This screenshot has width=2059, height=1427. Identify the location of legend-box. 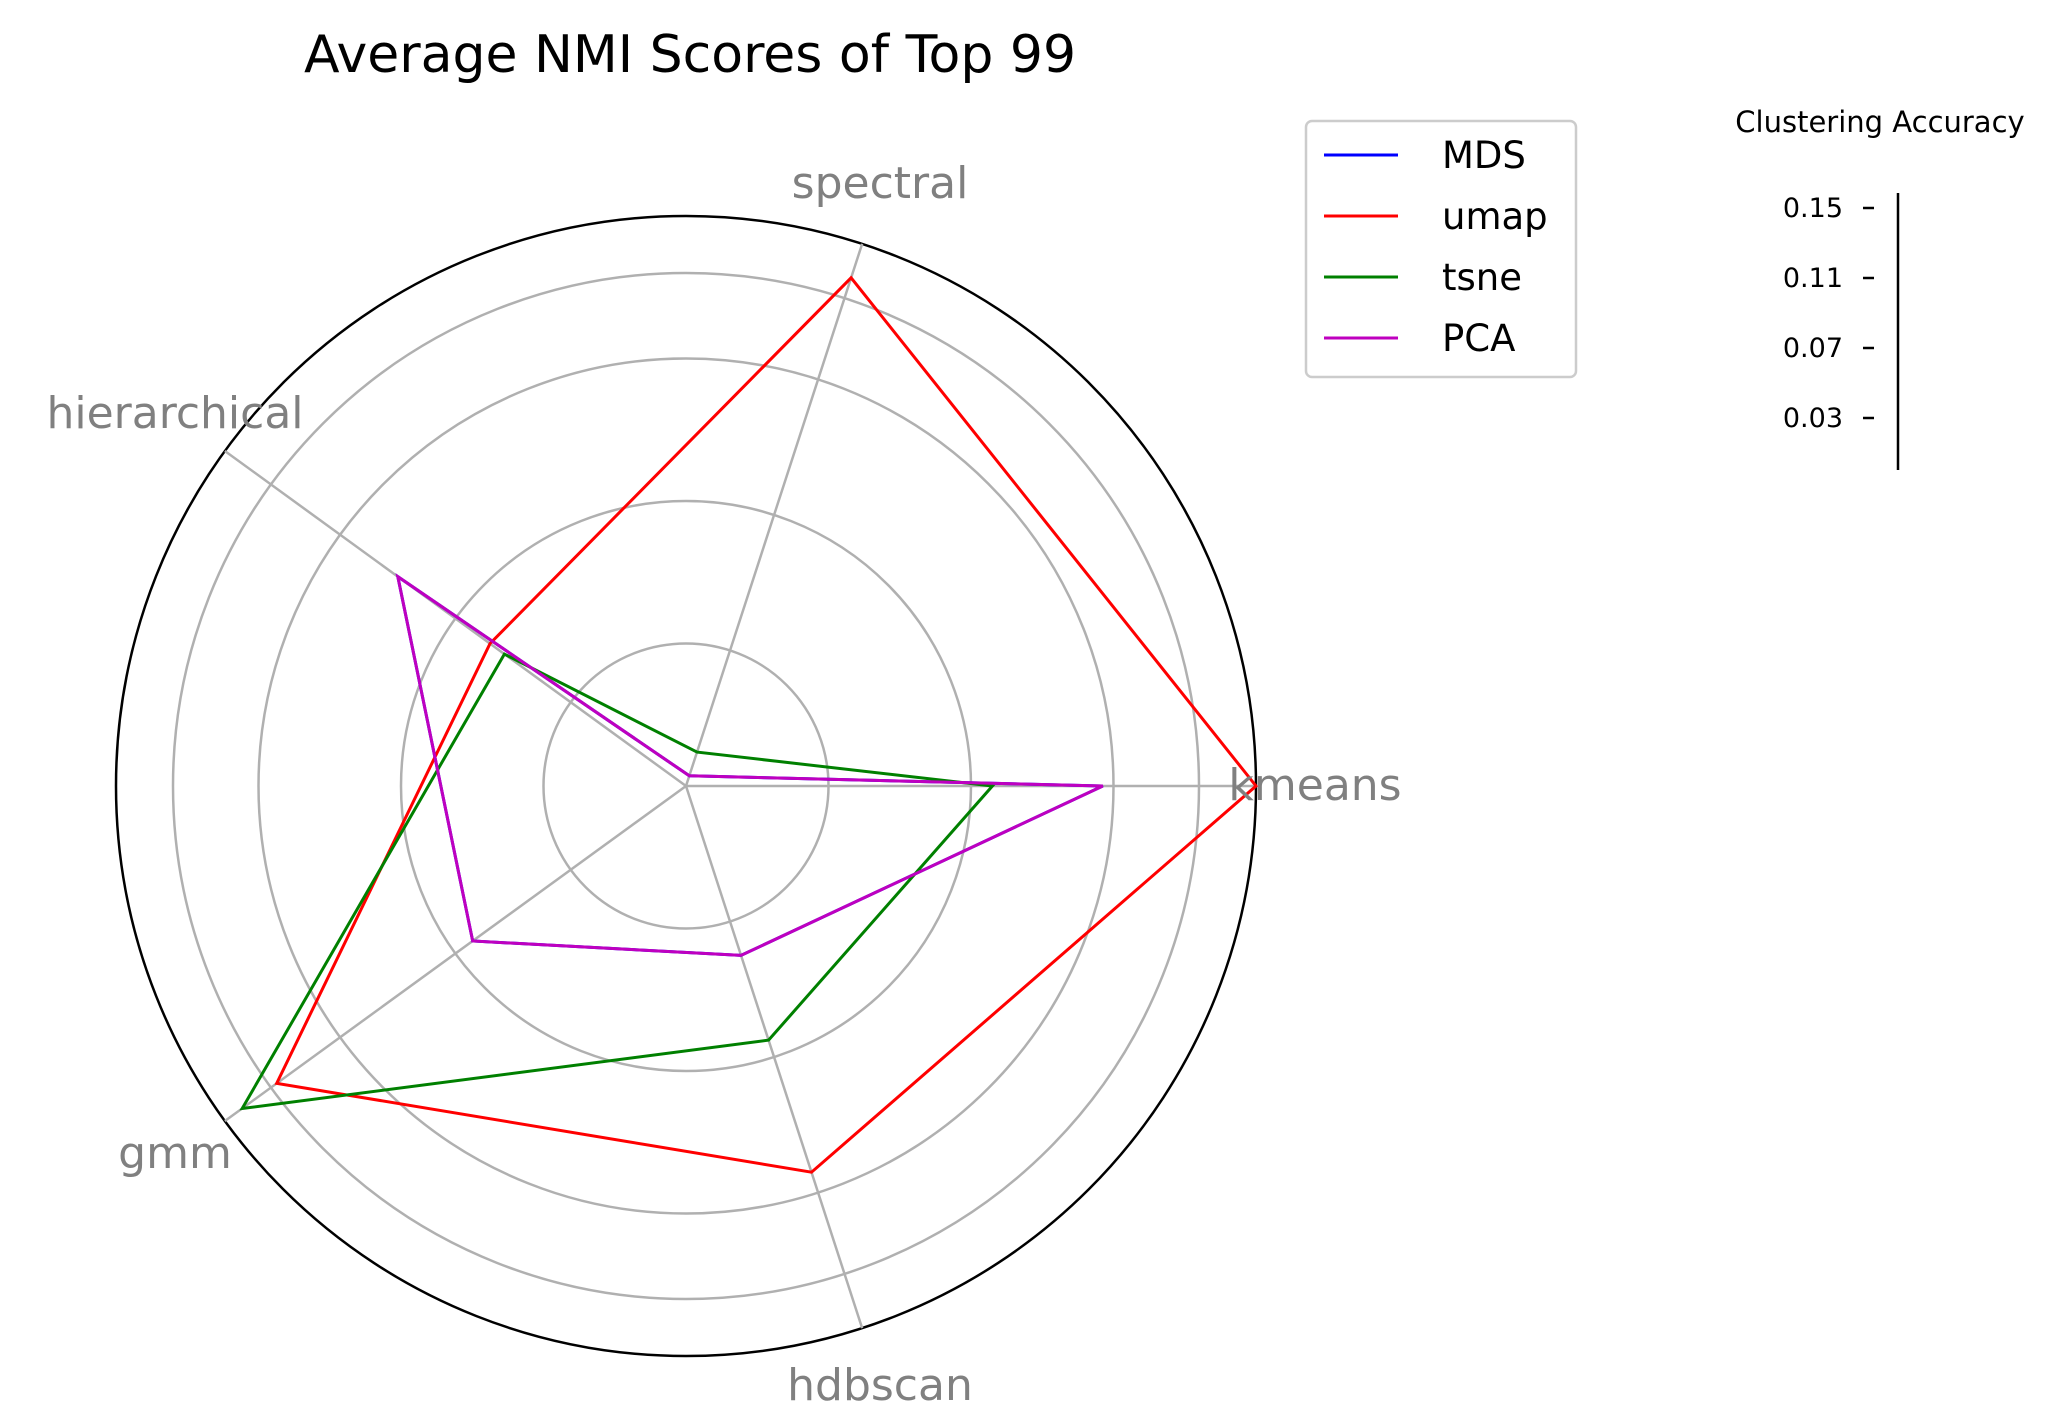
(1441, 249).